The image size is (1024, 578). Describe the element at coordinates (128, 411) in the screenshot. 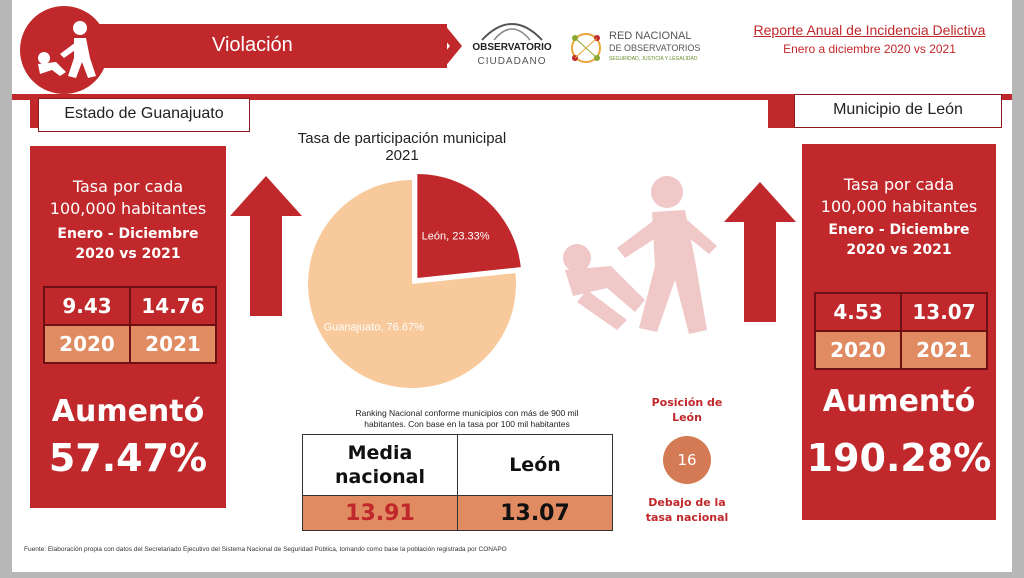

I see `state-change-word: Aumentó` at that location.